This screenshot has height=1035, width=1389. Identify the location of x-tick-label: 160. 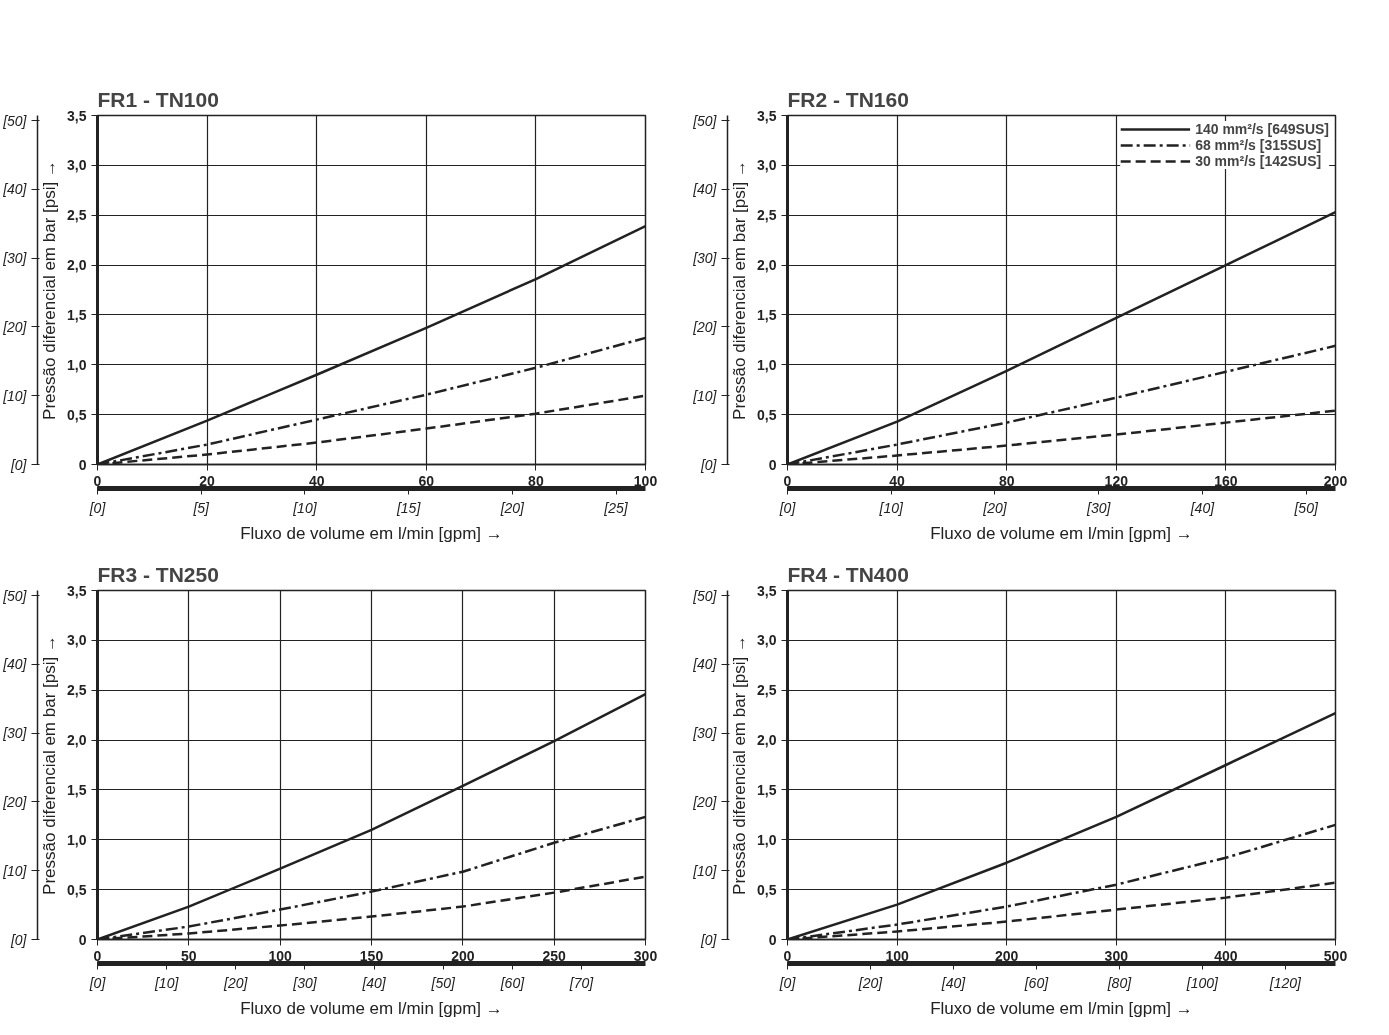
(1226, 480).